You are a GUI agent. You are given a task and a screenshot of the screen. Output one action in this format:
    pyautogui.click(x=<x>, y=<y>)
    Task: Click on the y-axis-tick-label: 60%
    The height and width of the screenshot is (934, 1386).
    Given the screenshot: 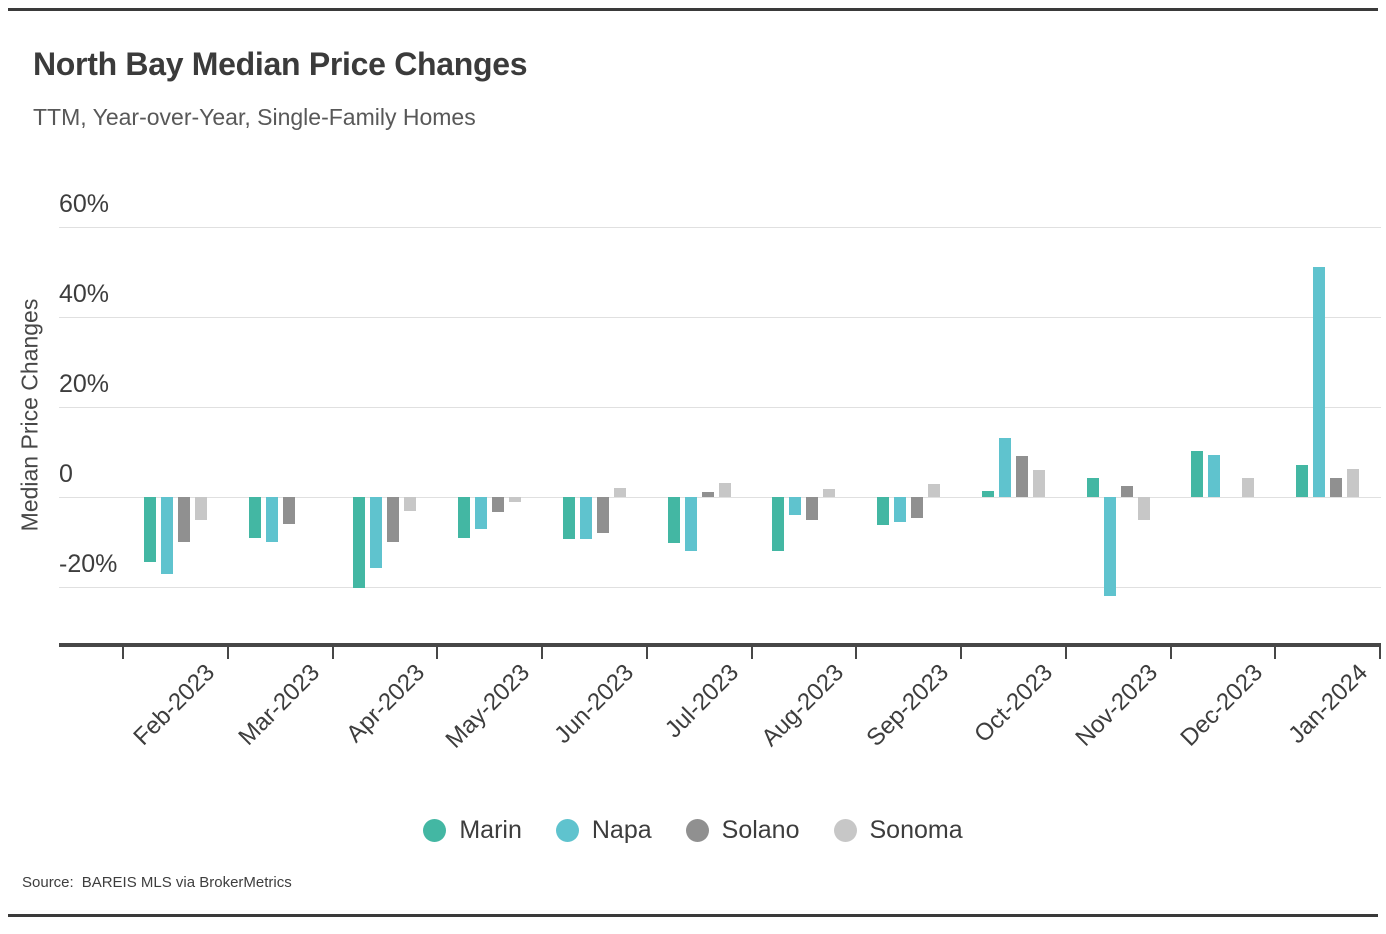 What is the action you would take?
    pyautogui.click(x=84, y=204)
    